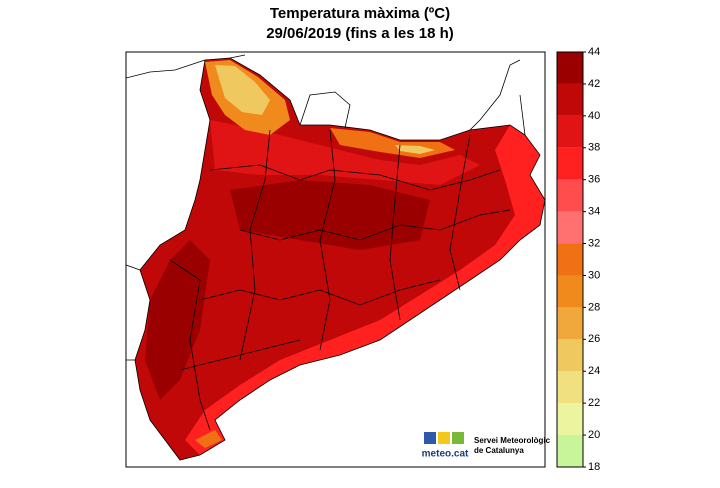 The image size is (720, 488). Describe the element at coordinates (594, 467) in the screenshot. I see `colorbar-tick-label: 18` at that location.